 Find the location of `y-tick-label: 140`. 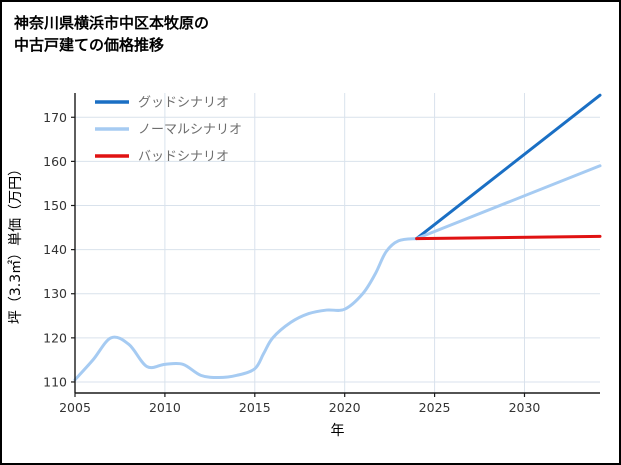

y-tick-label: 140 is located at coordinates (55, 249).